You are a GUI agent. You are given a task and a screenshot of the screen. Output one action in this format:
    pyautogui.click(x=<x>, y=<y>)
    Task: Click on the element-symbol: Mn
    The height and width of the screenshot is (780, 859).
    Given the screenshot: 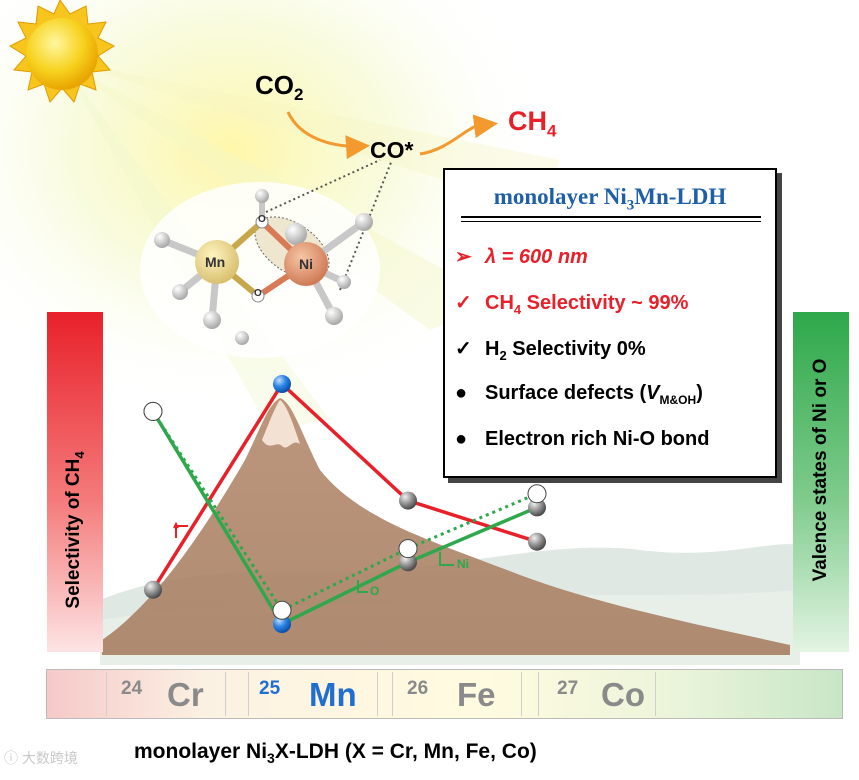 What is the action you would take?
    pyautogui.click(x=333, y=694)
    